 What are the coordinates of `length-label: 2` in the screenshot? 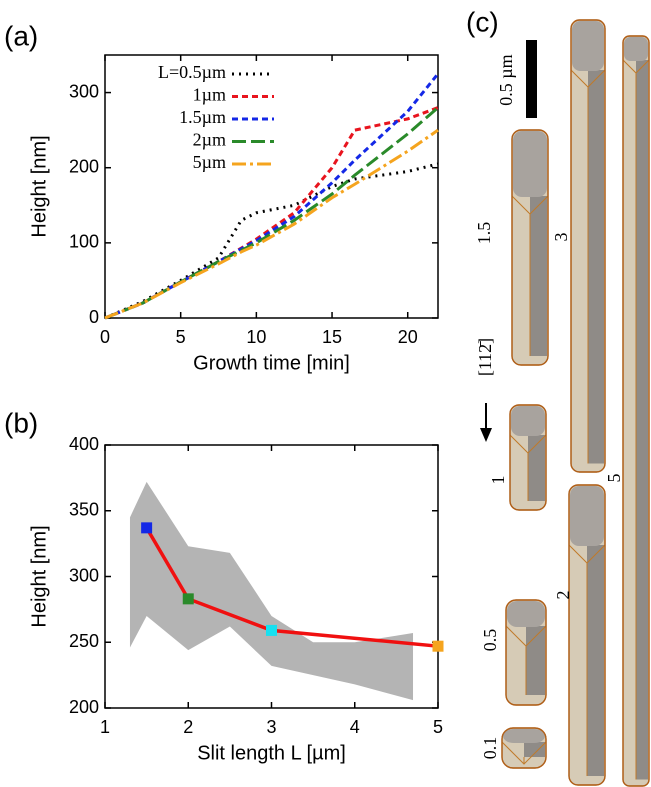 It's located at (563, 595).